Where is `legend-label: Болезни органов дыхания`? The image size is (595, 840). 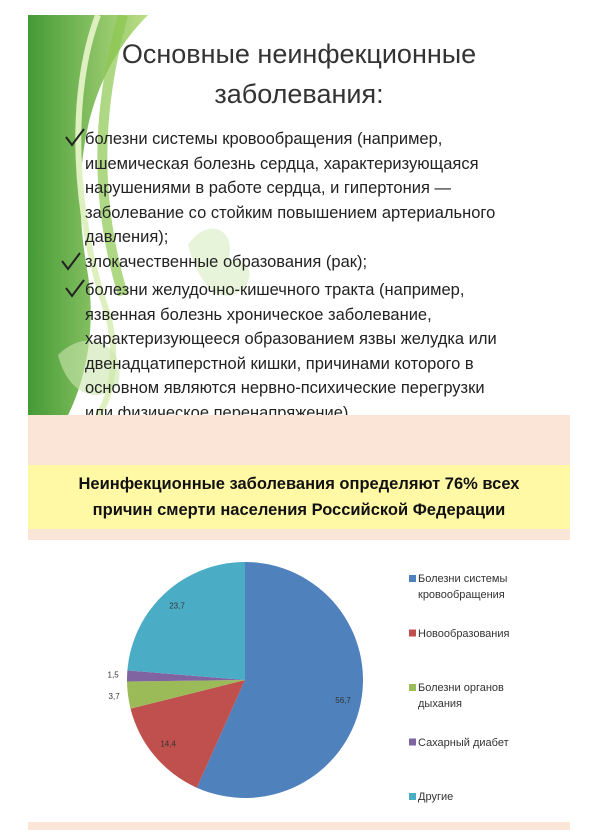
legend-label: Болезни органов дыхания is located at coordinates (461, 696).